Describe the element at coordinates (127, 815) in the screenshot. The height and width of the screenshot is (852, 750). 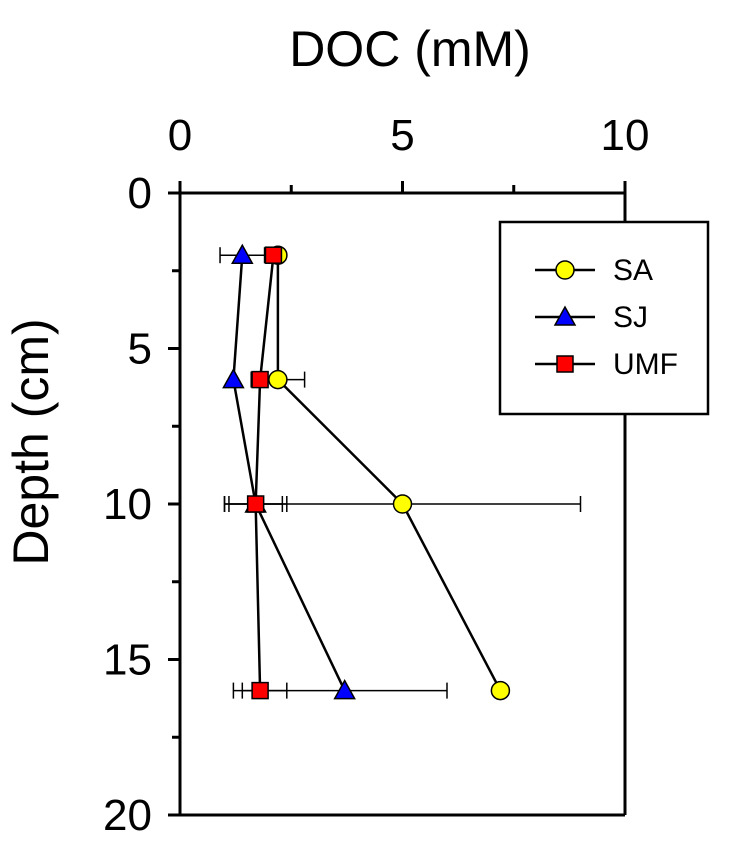
I see `y-tick-label-4: 20` at that location.